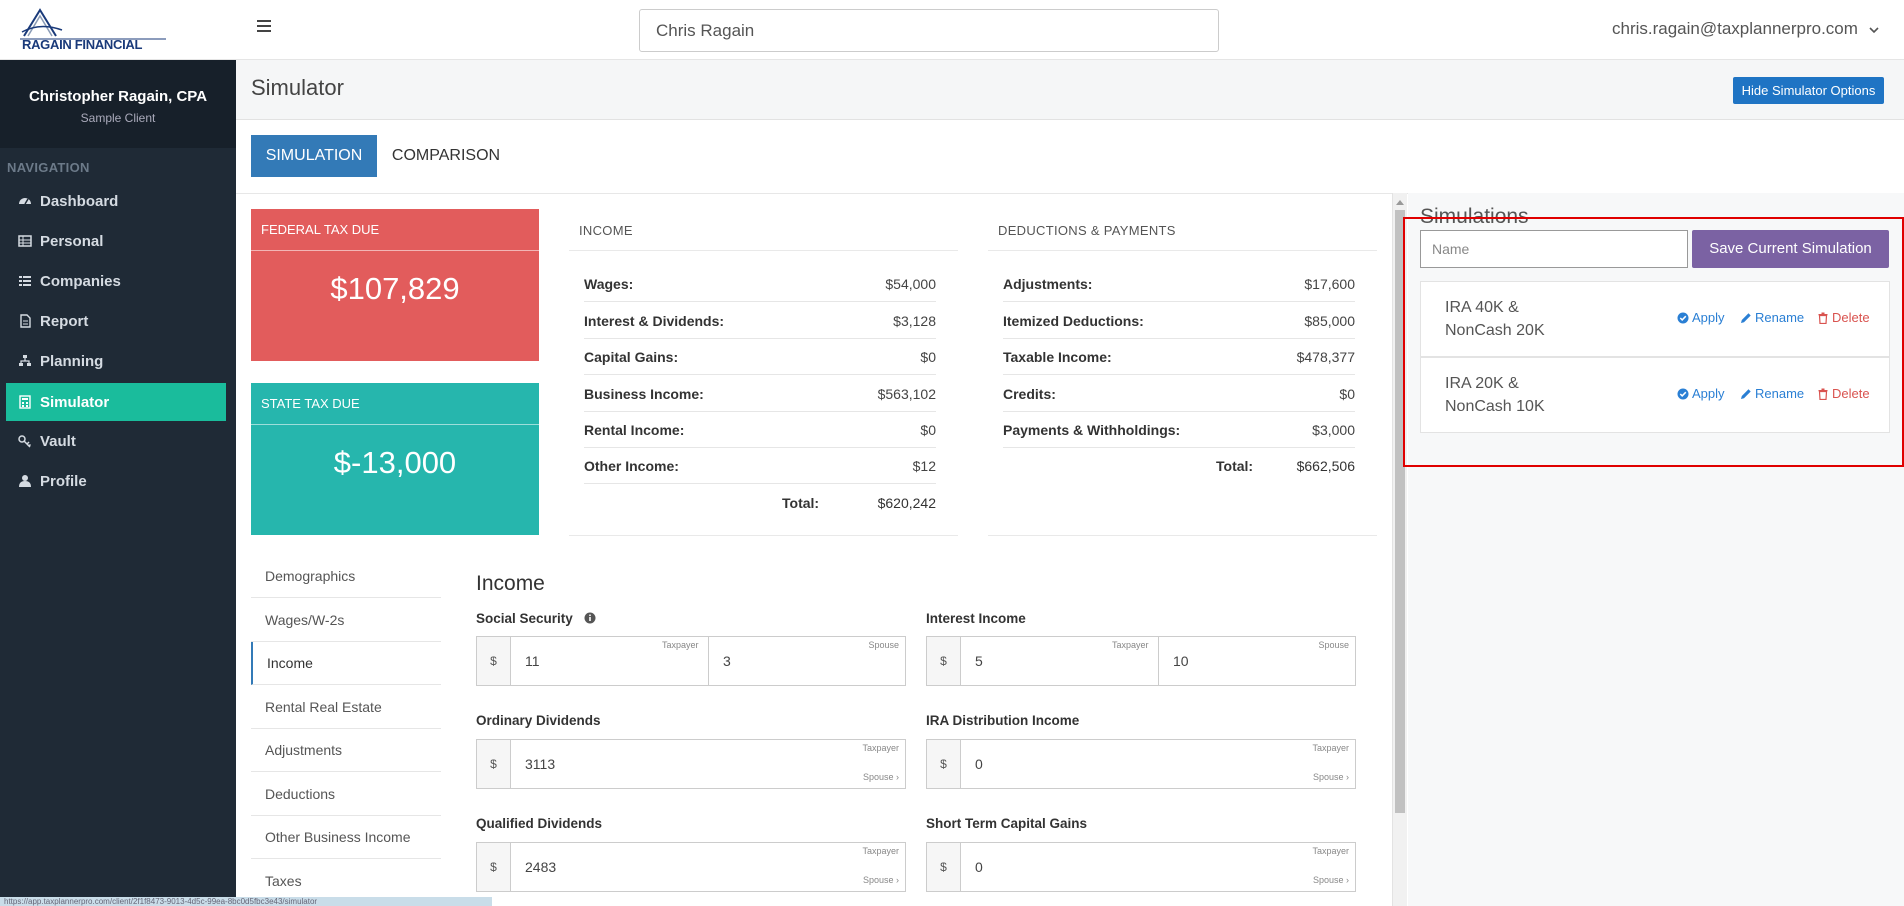  What do you see at coordinates (25, 201) in the screenshot?
I see `dashboard-icon` at bounding box center [25, 201].